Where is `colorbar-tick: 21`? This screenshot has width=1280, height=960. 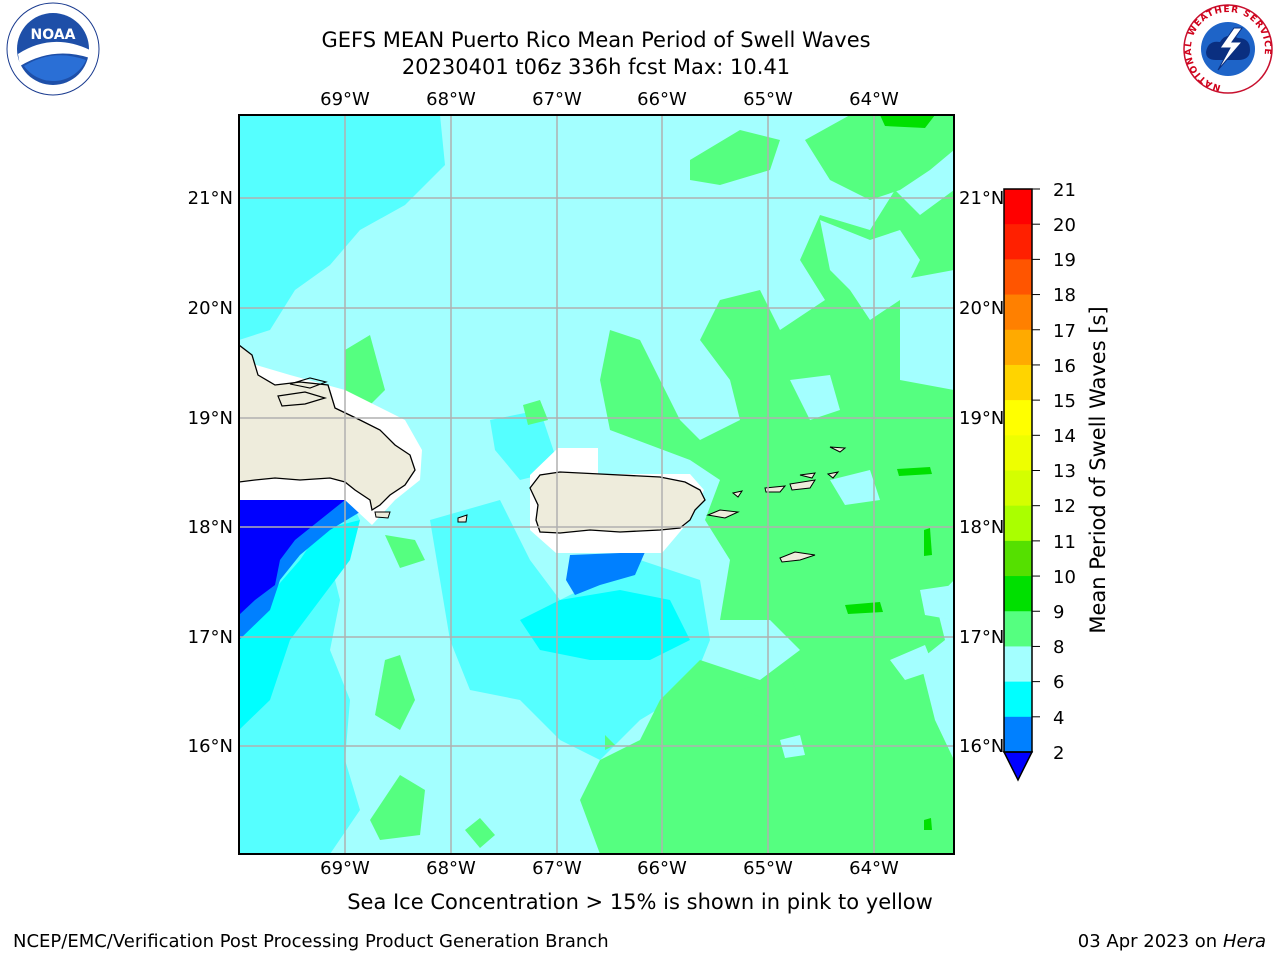
colorbar-tick: 21 is located at coordinates (1064, 190).